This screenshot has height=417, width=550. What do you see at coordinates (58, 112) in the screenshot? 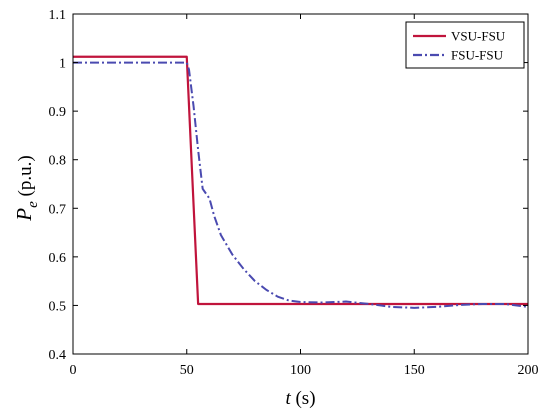
I see `y-tick-label: 0.9` at bounding box center [58, 112].